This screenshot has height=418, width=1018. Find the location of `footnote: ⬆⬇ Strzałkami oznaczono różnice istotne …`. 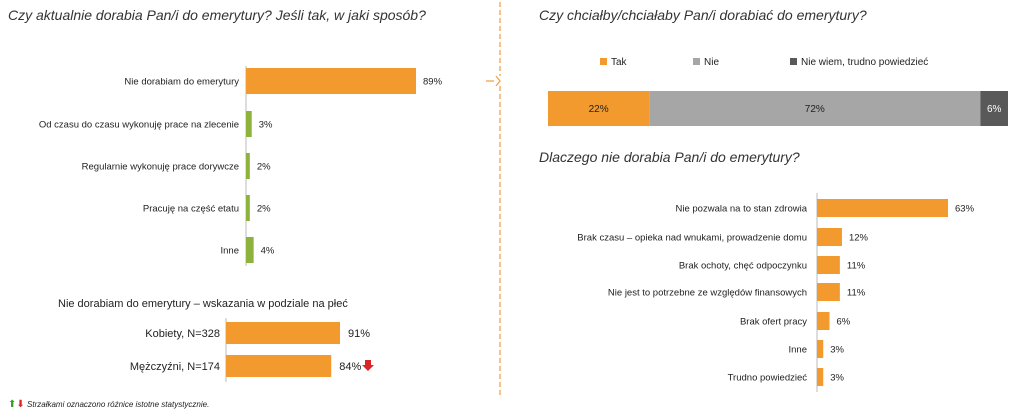

footnote: ⬆⬇ Strzałkami oznaczono różnice istotne … is located at coordinates (108, 404).